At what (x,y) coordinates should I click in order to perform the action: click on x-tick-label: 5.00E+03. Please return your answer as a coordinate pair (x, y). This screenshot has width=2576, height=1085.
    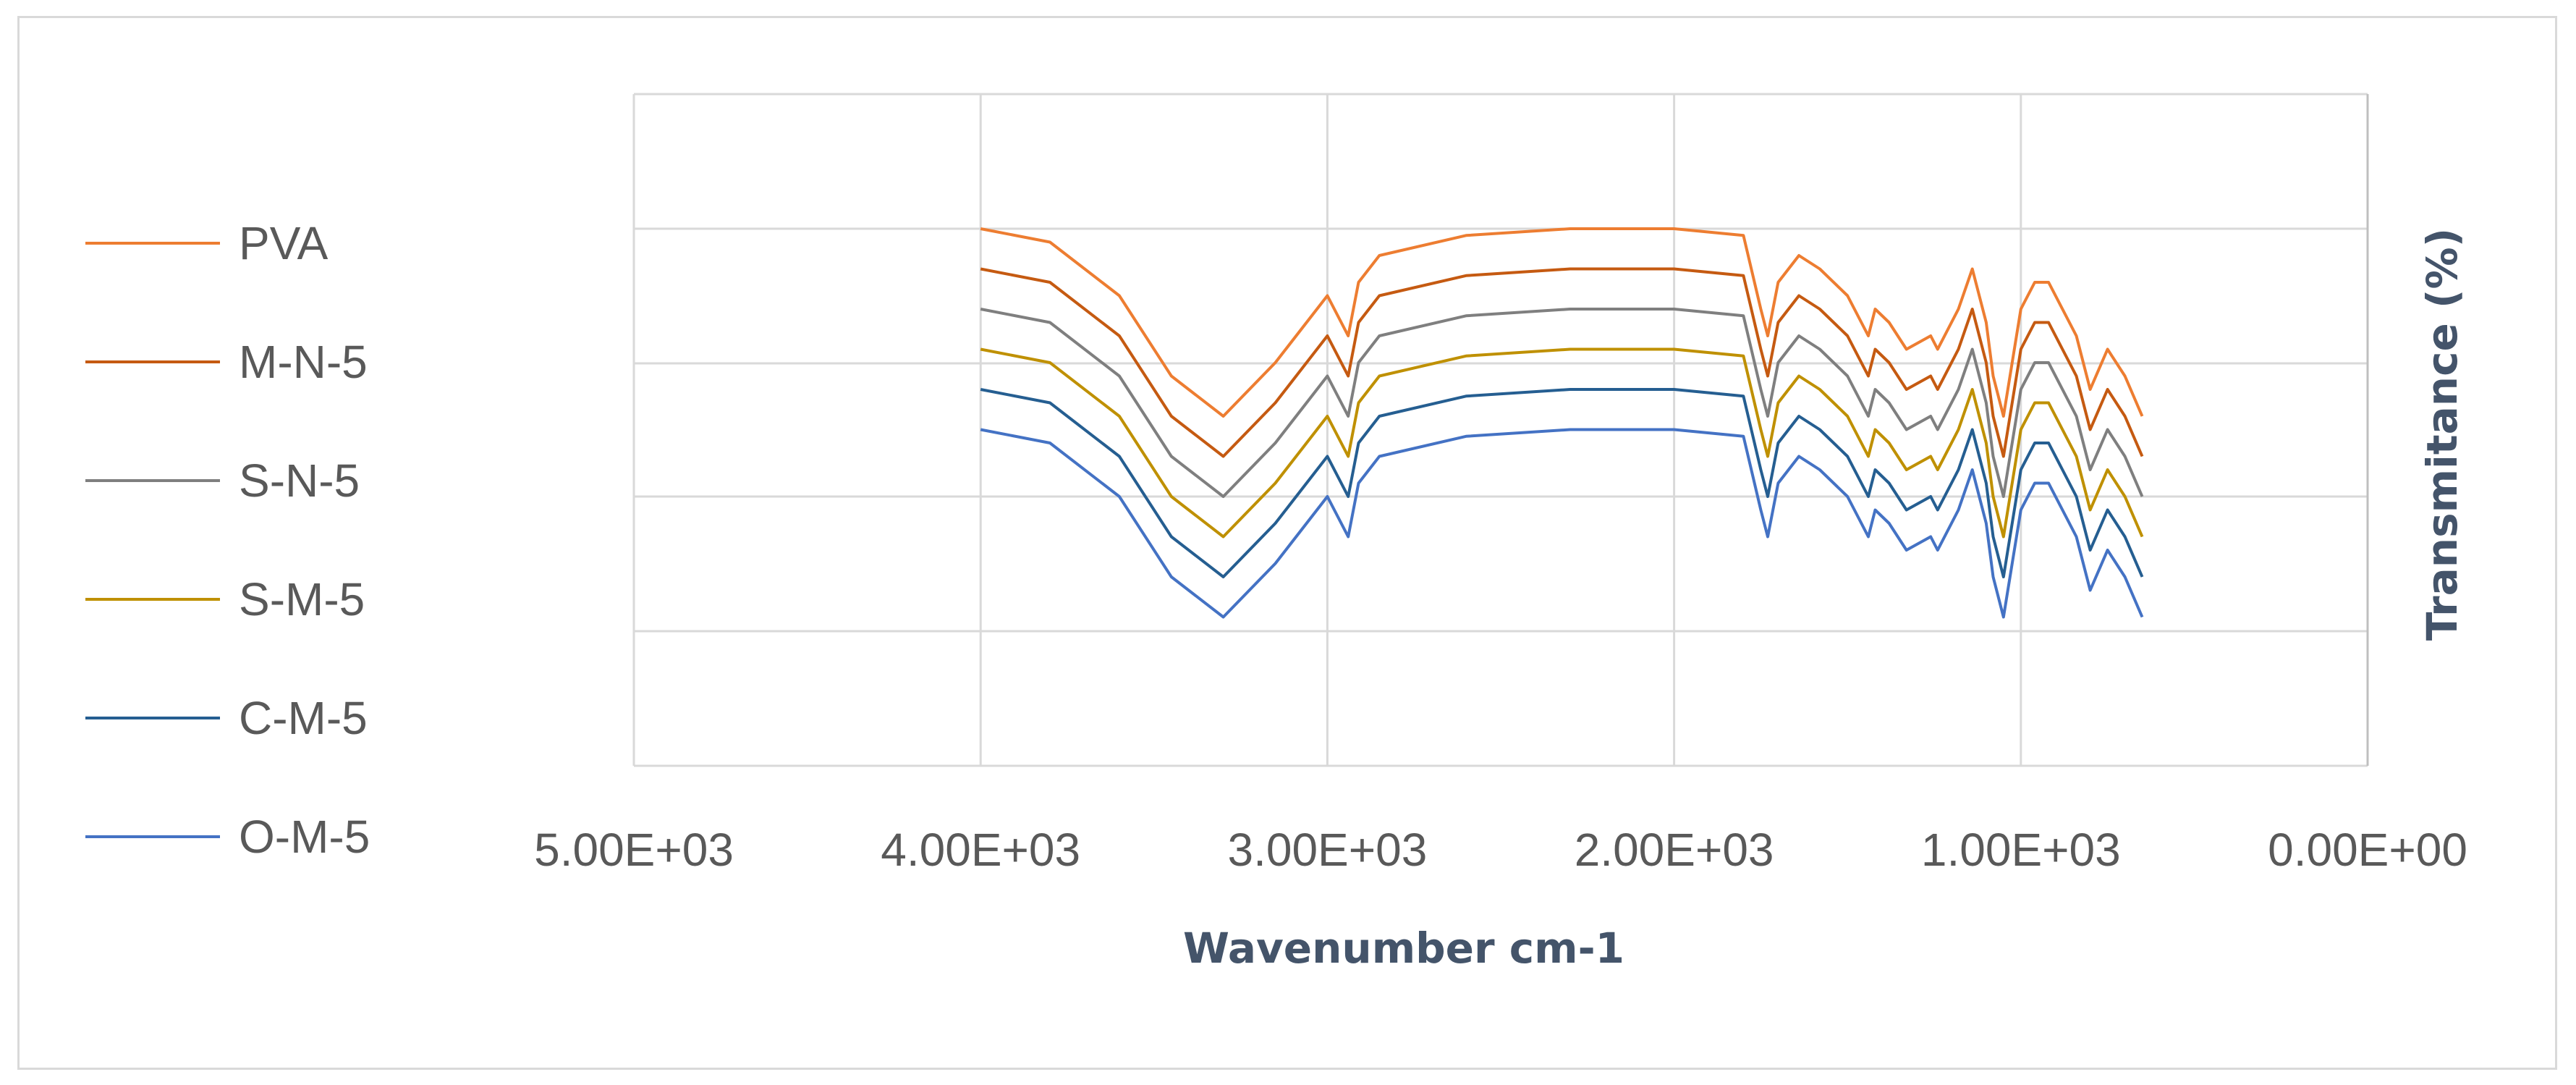
    Looking at the image, I should click on (634, 850).